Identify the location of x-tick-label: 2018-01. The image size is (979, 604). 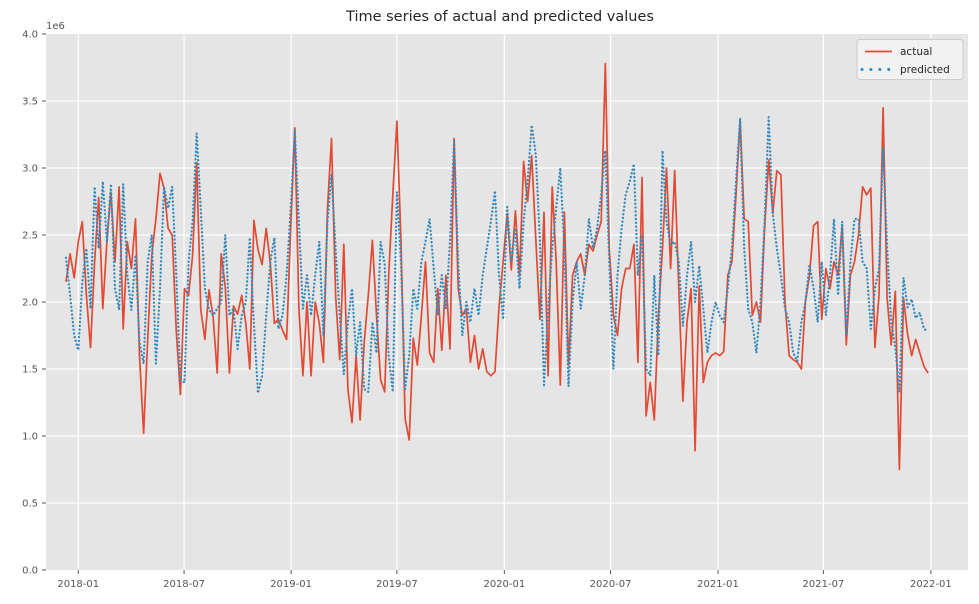
(78, 584).